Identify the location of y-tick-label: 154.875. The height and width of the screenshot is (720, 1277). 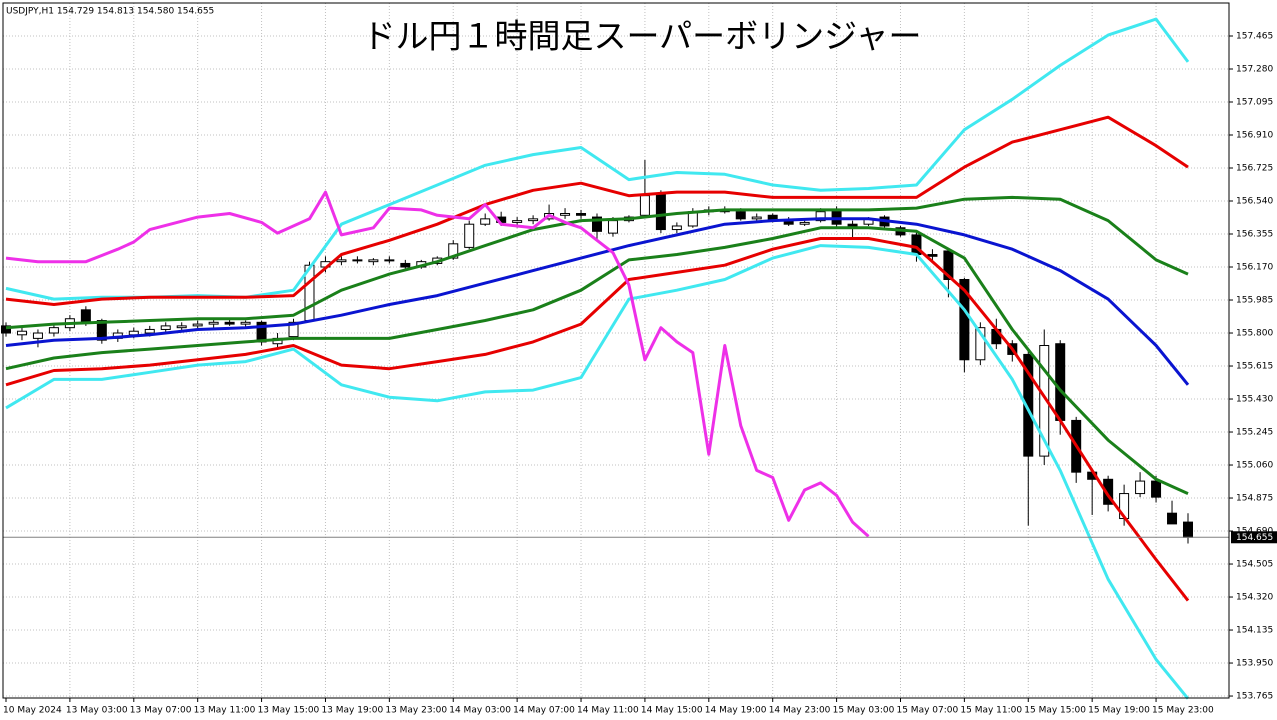
(1254, 499).